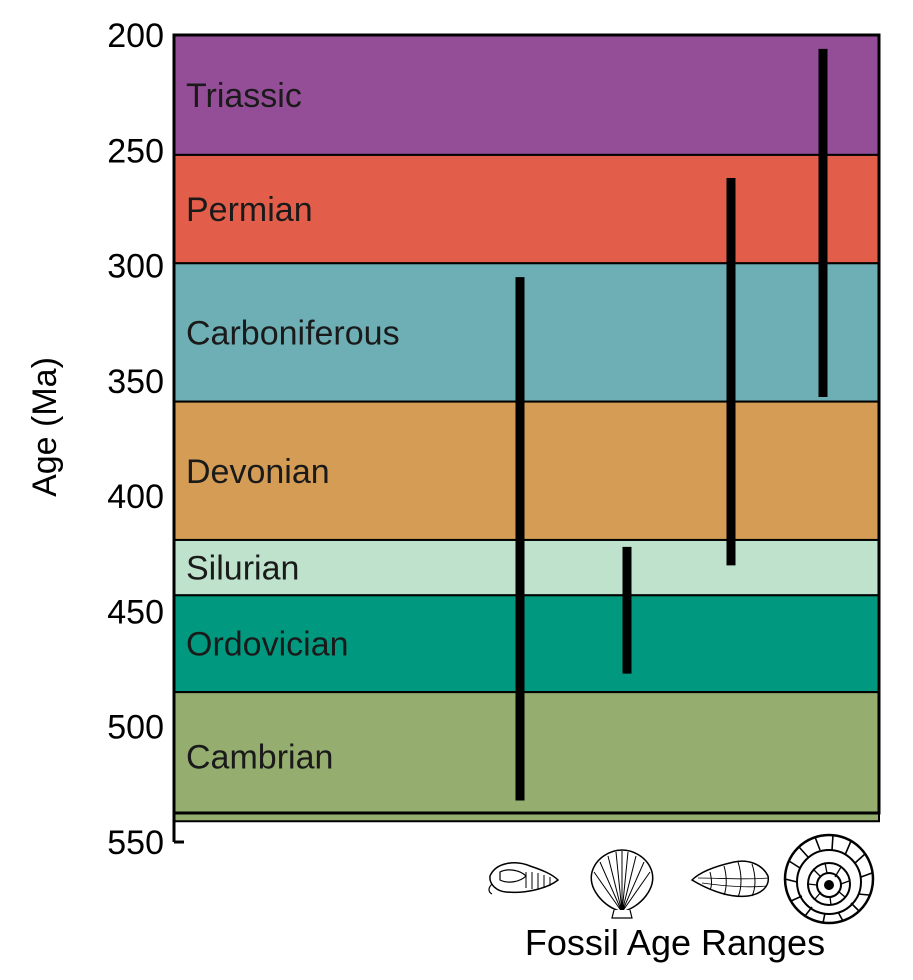 The width and height of the screenshot is (913, 980). I want to click on scallop-shell-icon, so click(622, 884).